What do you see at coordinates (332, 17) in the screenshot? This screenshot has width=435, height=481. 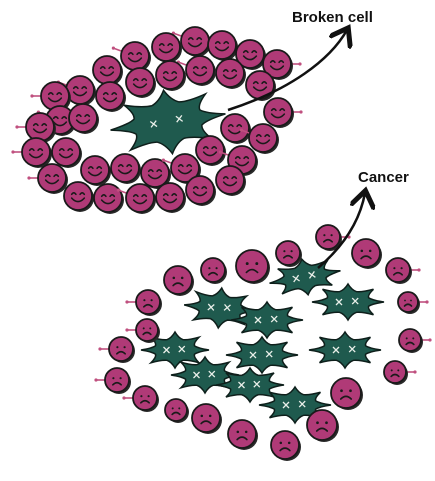 I see `broken-cell-label: Broken cell` at bounding box center [332, 17].